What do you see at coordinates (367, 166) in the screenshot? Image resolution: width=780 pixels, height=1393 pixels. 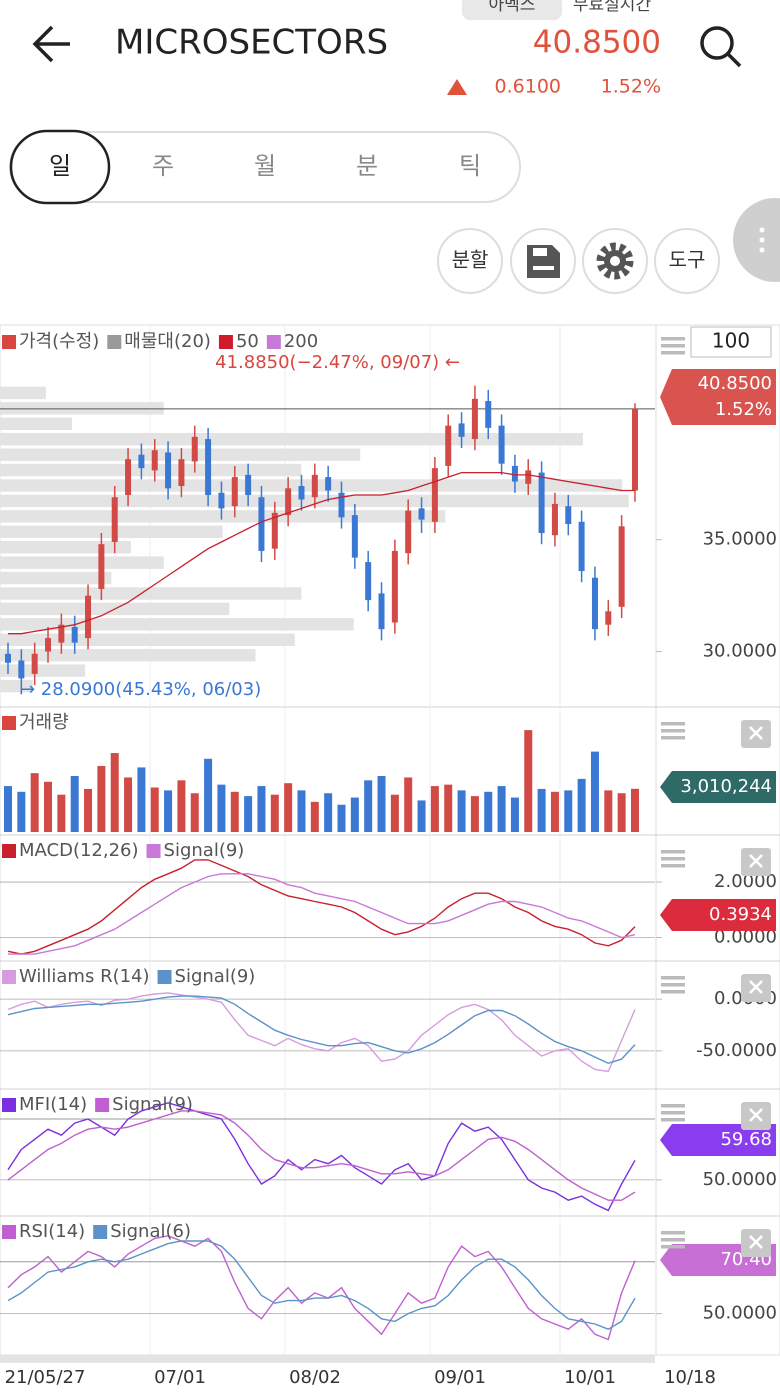 I see `tab: 분` at bounding box center [367, 166].